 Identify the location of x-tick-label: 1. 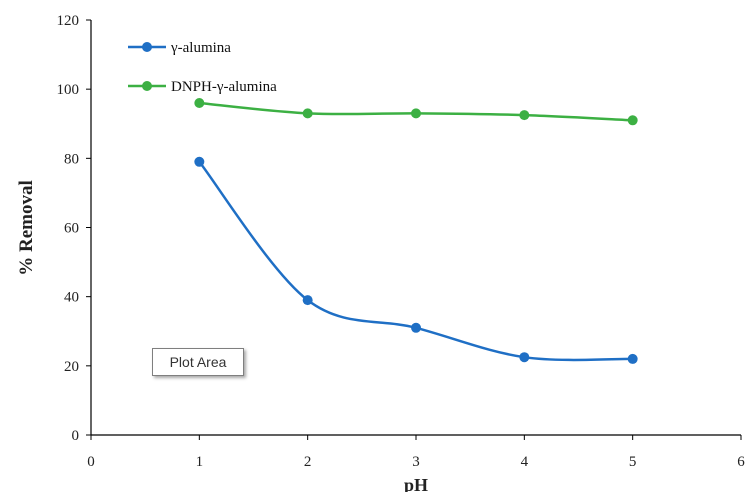
(200, 462).